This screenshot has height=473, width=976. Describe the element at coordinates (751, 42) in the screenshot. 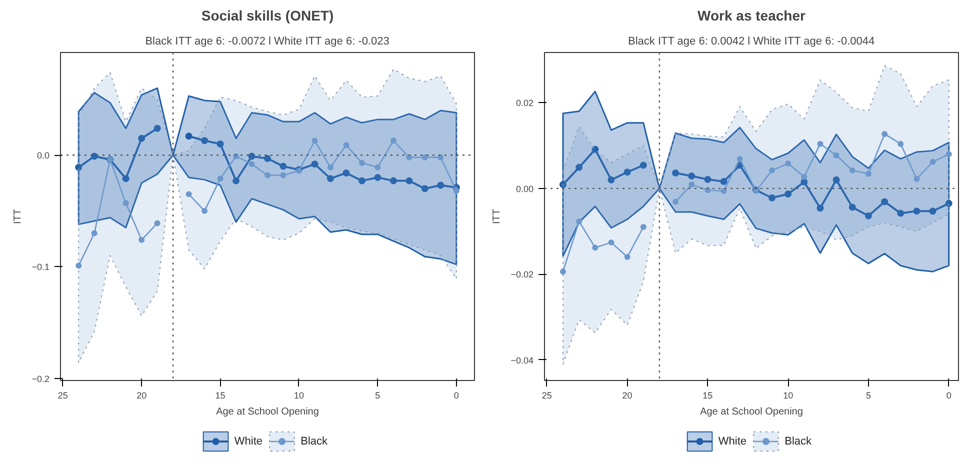

I see `chart-subtitle: Black ITT age 6: 0.0042 l White ITT age 6: -0.0044` at that location.